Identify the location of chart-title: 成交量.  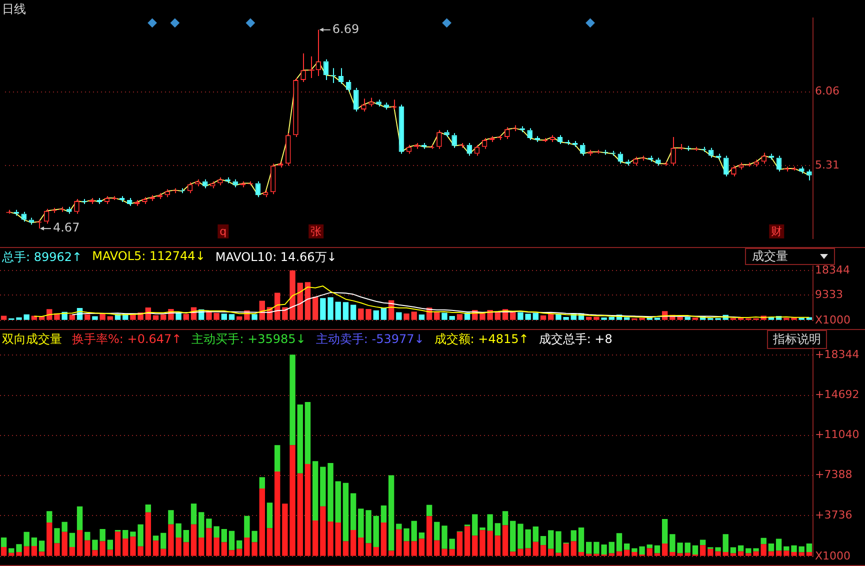
(770, 256).